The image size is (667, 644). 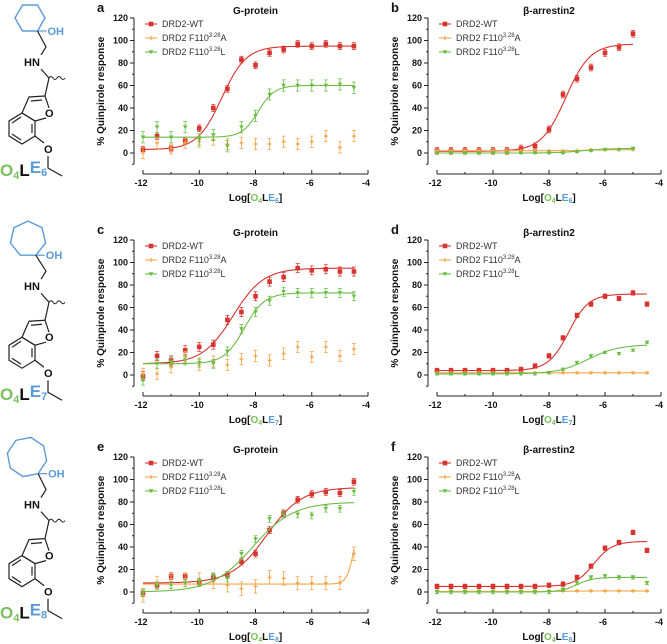 I want to click on series-ala, so click(x=248, y=145).